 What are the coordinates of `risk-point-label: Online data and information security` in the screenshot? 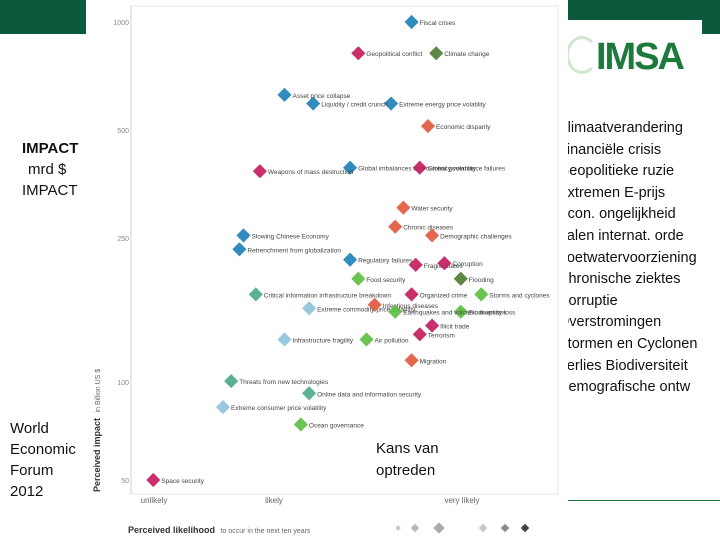 It's located at (369, 394).